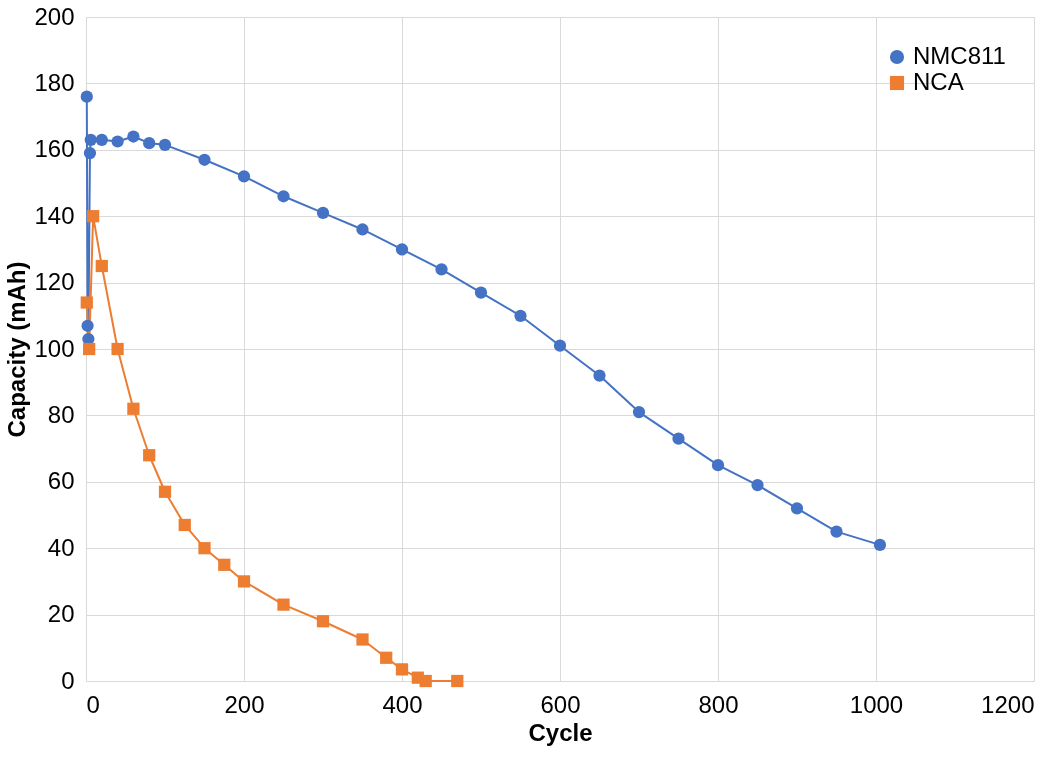  What do you see at coordinates (54, 82) in the screenshot?
I see `y-tick-label: 180` at bounding box center [54, 82].